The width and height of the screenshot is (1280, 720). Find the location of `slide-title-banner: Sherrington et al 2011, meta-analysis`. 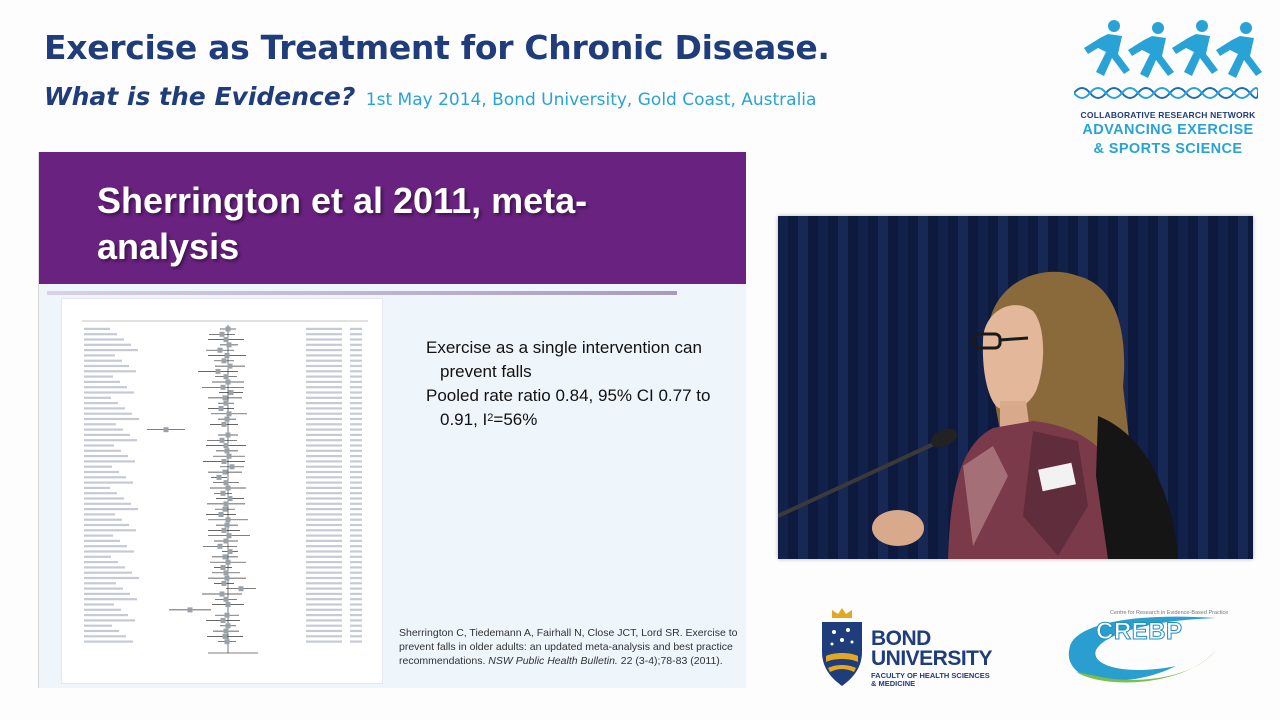

slide-title-banner: Sherrington et al 2011, meta-analysis is located at coordinates (392, 218).